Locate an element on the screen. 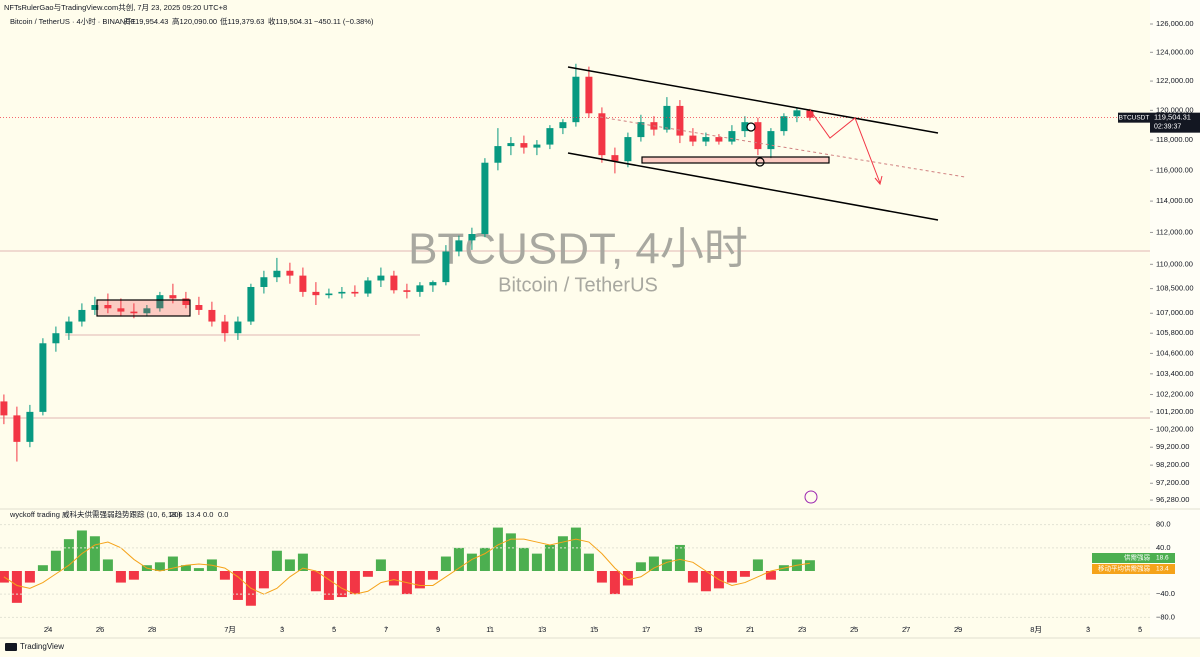 The width and height of the screenshot is (1200, 657). legend-value: 0.0 is located at coordinates (223, 514).